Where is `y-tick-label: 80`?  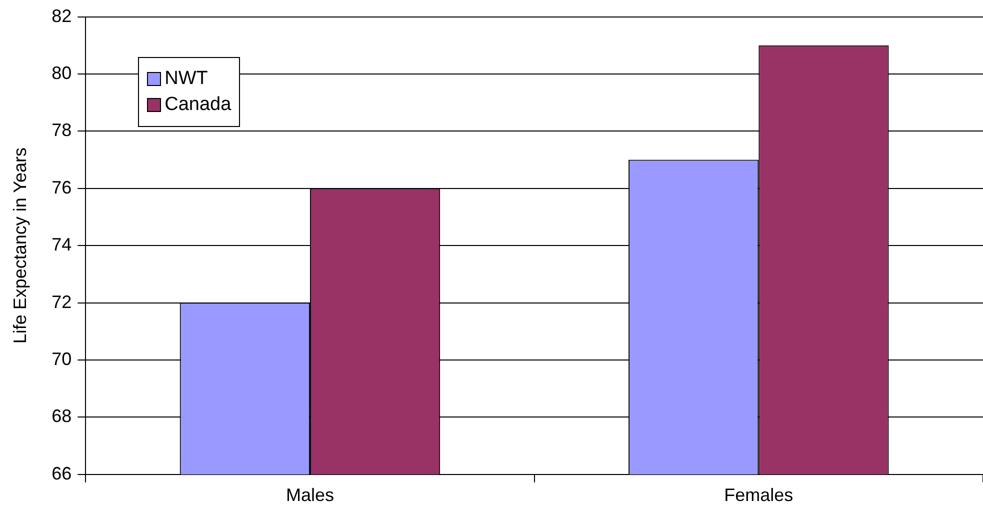 y-tick-label: 80 is located at coordinates (62, 72).